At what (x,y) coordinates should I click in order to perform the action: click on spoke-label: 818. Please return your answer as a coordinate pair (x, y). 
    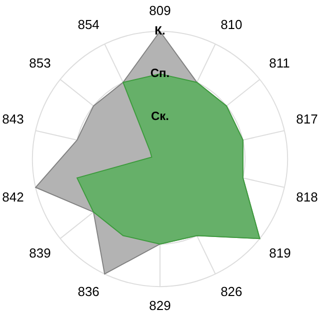
    Looking at the image, I should click on (307, 196).